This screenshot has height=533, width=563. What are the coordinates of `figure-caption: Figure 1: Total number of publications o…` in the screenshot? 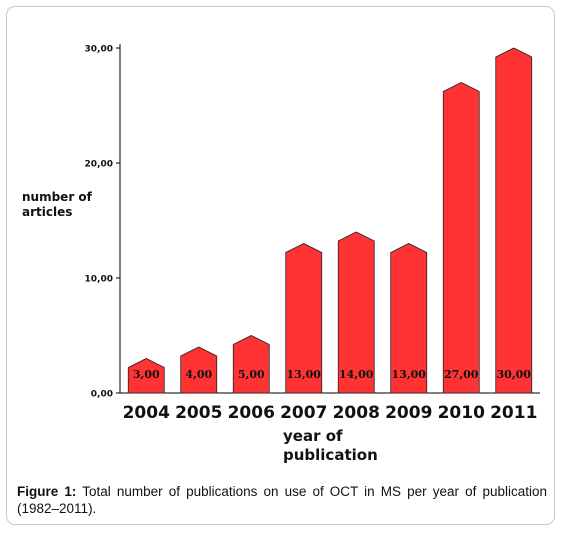 It's located at (282, 500).